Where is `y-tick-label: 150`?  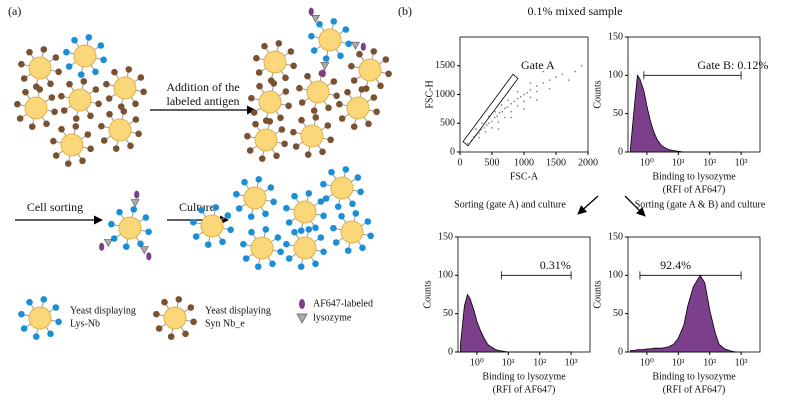
y-tick-label: 150 is located at coordinates (445, 236).